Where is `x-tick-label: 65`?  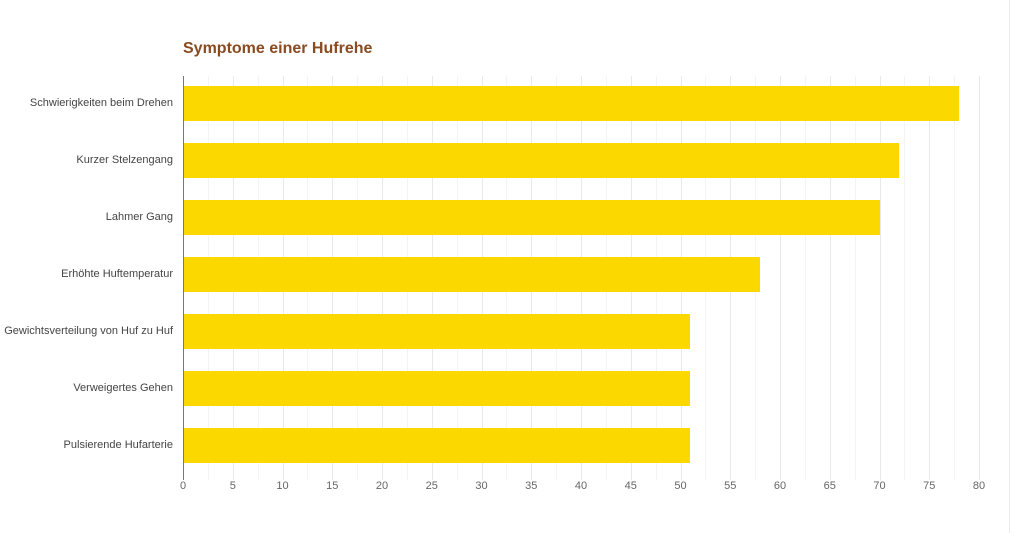 x-tick-label: 65 is located at coordinates (829, 486).